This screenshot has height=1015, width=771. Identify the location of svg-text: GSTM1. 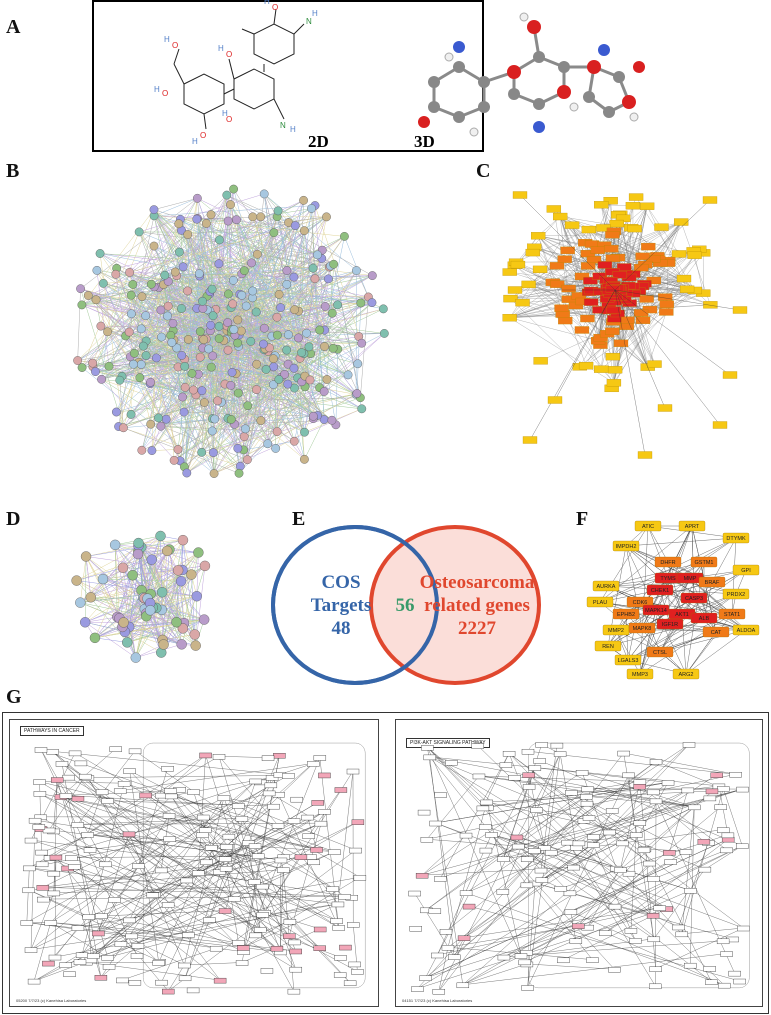
(704, 563).